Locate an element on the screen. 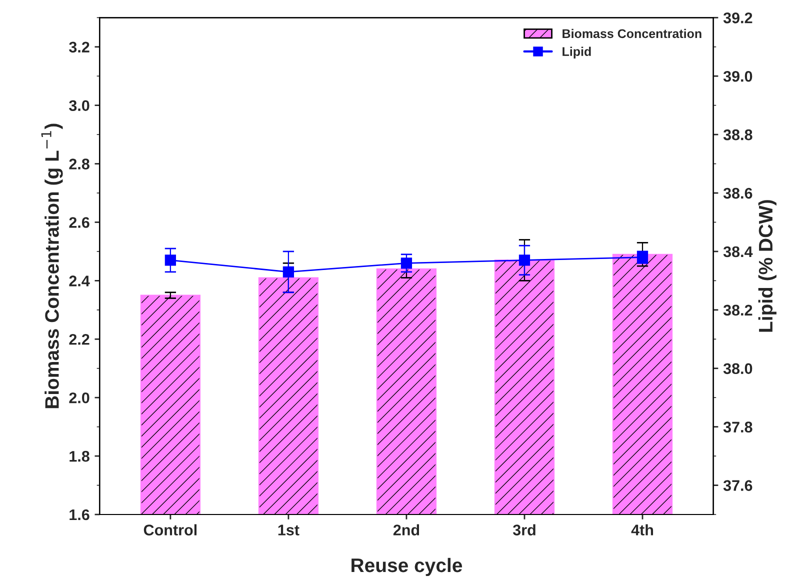 The image size is (797, 588). legend-label: Lipid is located at coordinates (576, 52).